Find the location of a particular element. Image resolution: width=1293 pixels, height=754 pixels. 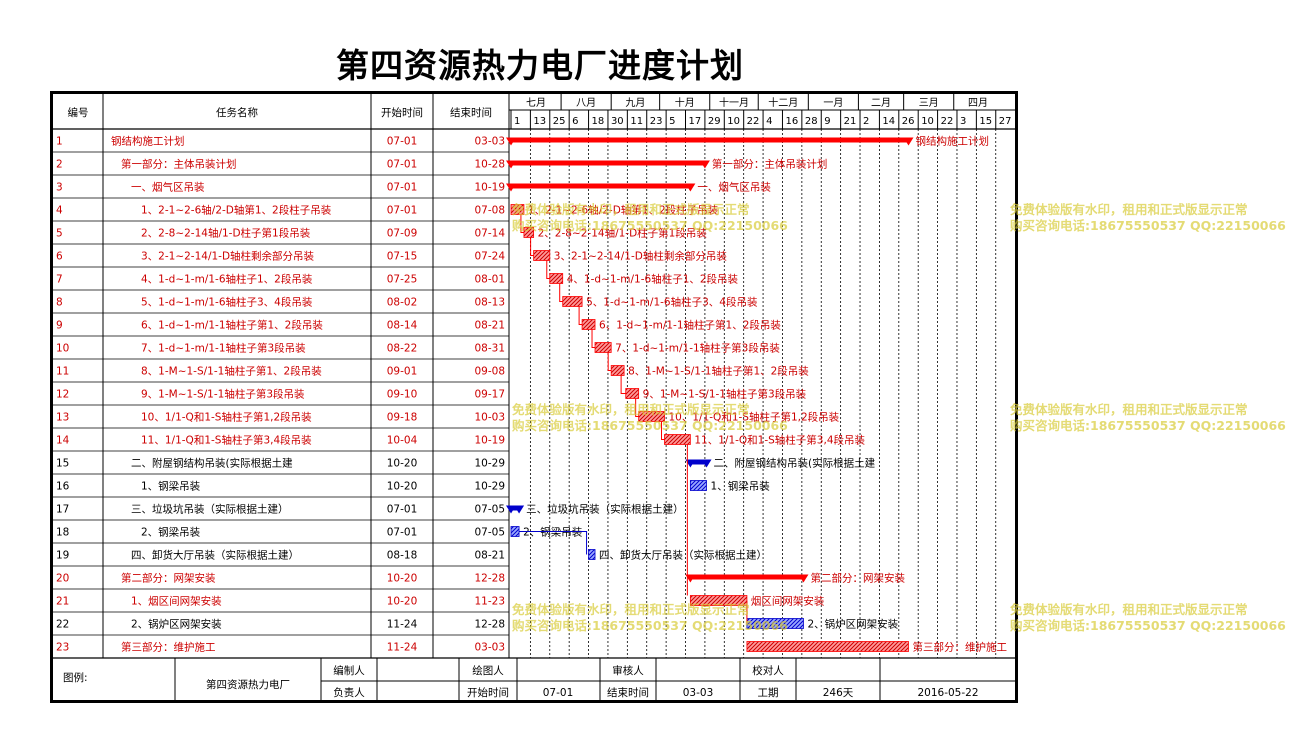

day-label: 11 is located at coordinates (636, 121).